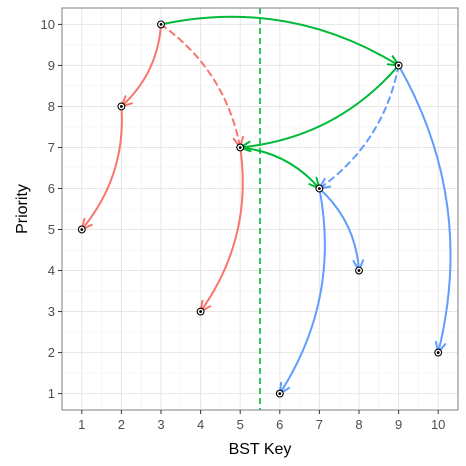 The image size is (466, 466). I want to click on x-tick-label: 6, so click(279, 424).